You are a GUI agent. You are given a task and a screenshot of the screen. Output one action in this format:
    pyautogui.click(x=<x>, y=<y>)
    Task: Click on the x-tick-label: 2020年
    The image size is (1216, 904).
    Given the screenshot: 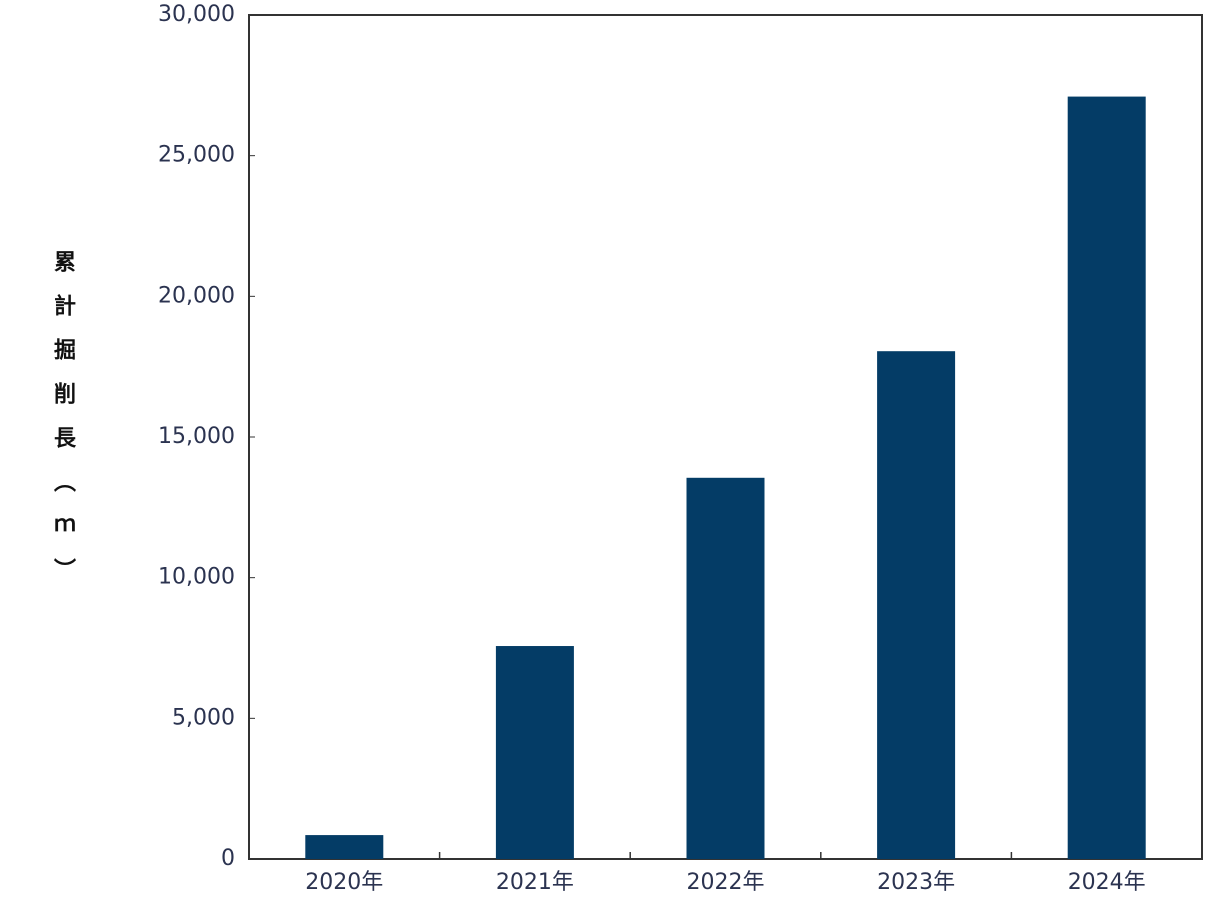 What is the action you would take?
    pyautogui.click(x=344, y=882)
    